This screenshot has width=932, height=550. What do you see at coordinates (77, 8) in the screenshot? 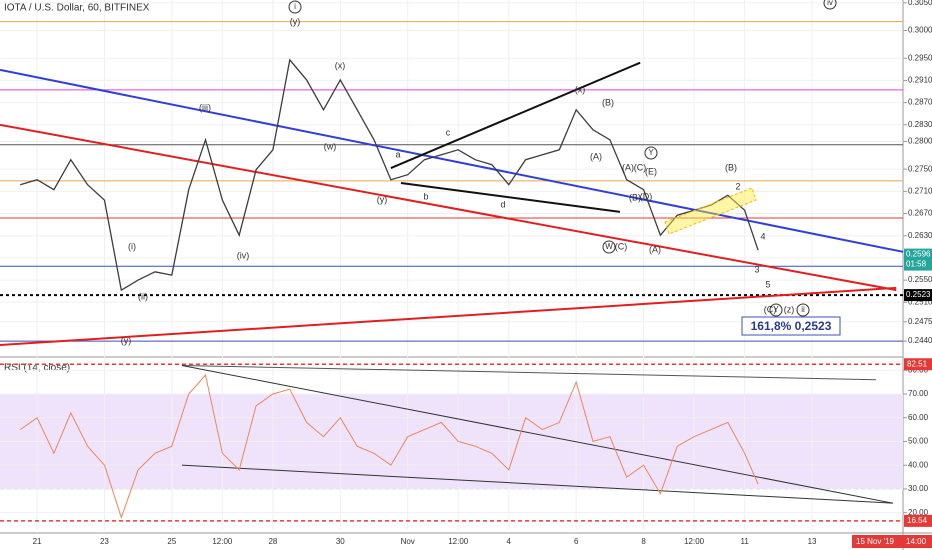
I see `chart-title: IOTA / U.S. Dollar, 60, BITFINEX` at bounding box center [77, 8].